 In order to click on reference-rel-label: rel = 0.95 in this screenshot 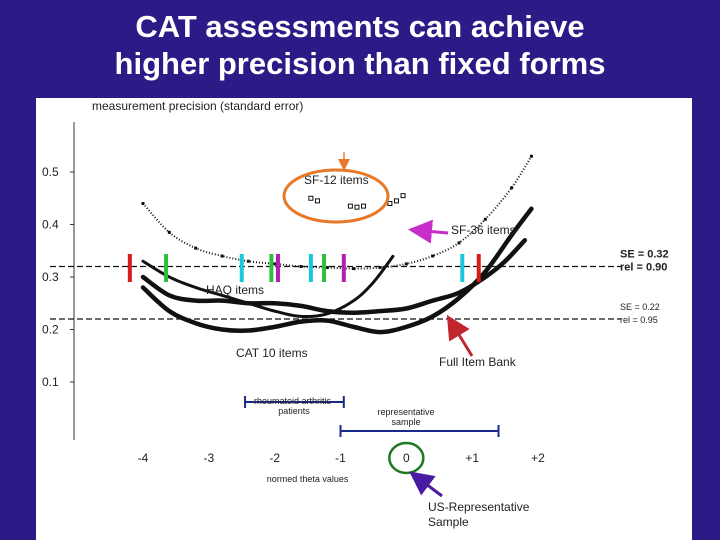, I will do `click(639, 320)`.